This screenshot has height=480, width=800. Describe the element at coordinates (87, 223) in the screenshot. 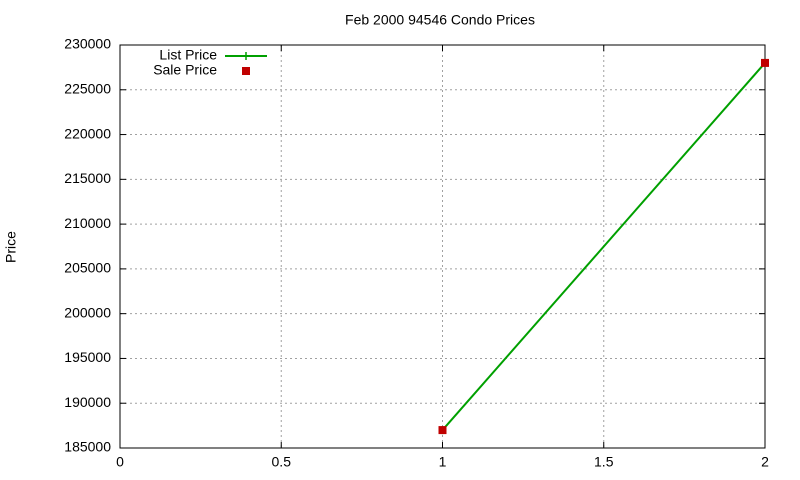

I see `y-tick-label: 210000` at that location.